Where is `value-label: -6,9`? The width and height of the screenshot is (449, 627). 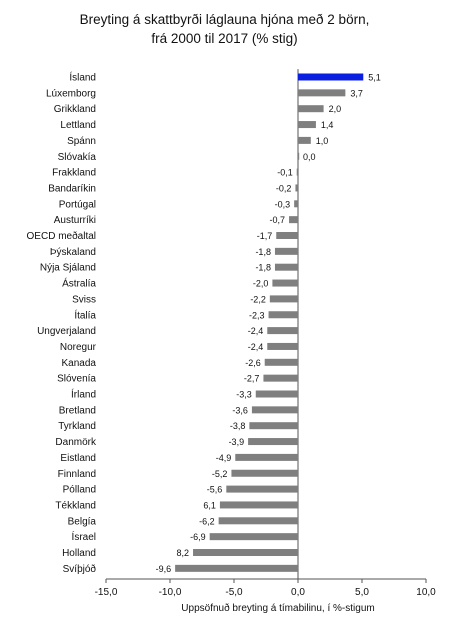 value-label: -6,9 is located at coordinates (198, 537).